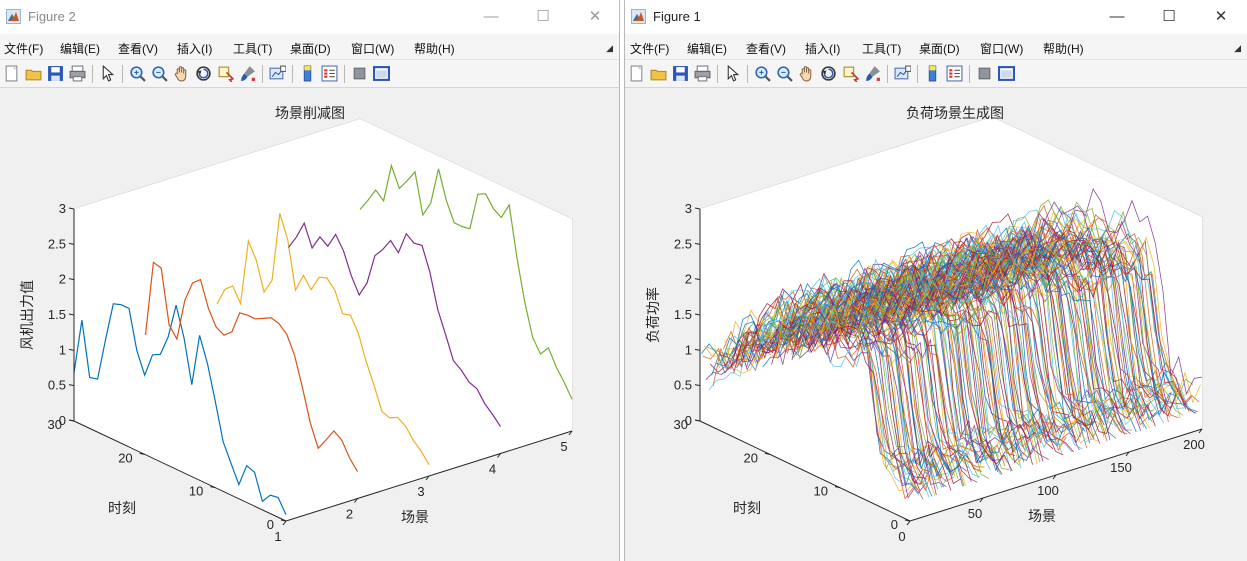 Image resolution: width=1247 pixels, height=561 pixels. What do you see at coordinates (683, 243) in the screenshot?
I see `z-tick-label: 2.5` at bounding box center [683, 243].